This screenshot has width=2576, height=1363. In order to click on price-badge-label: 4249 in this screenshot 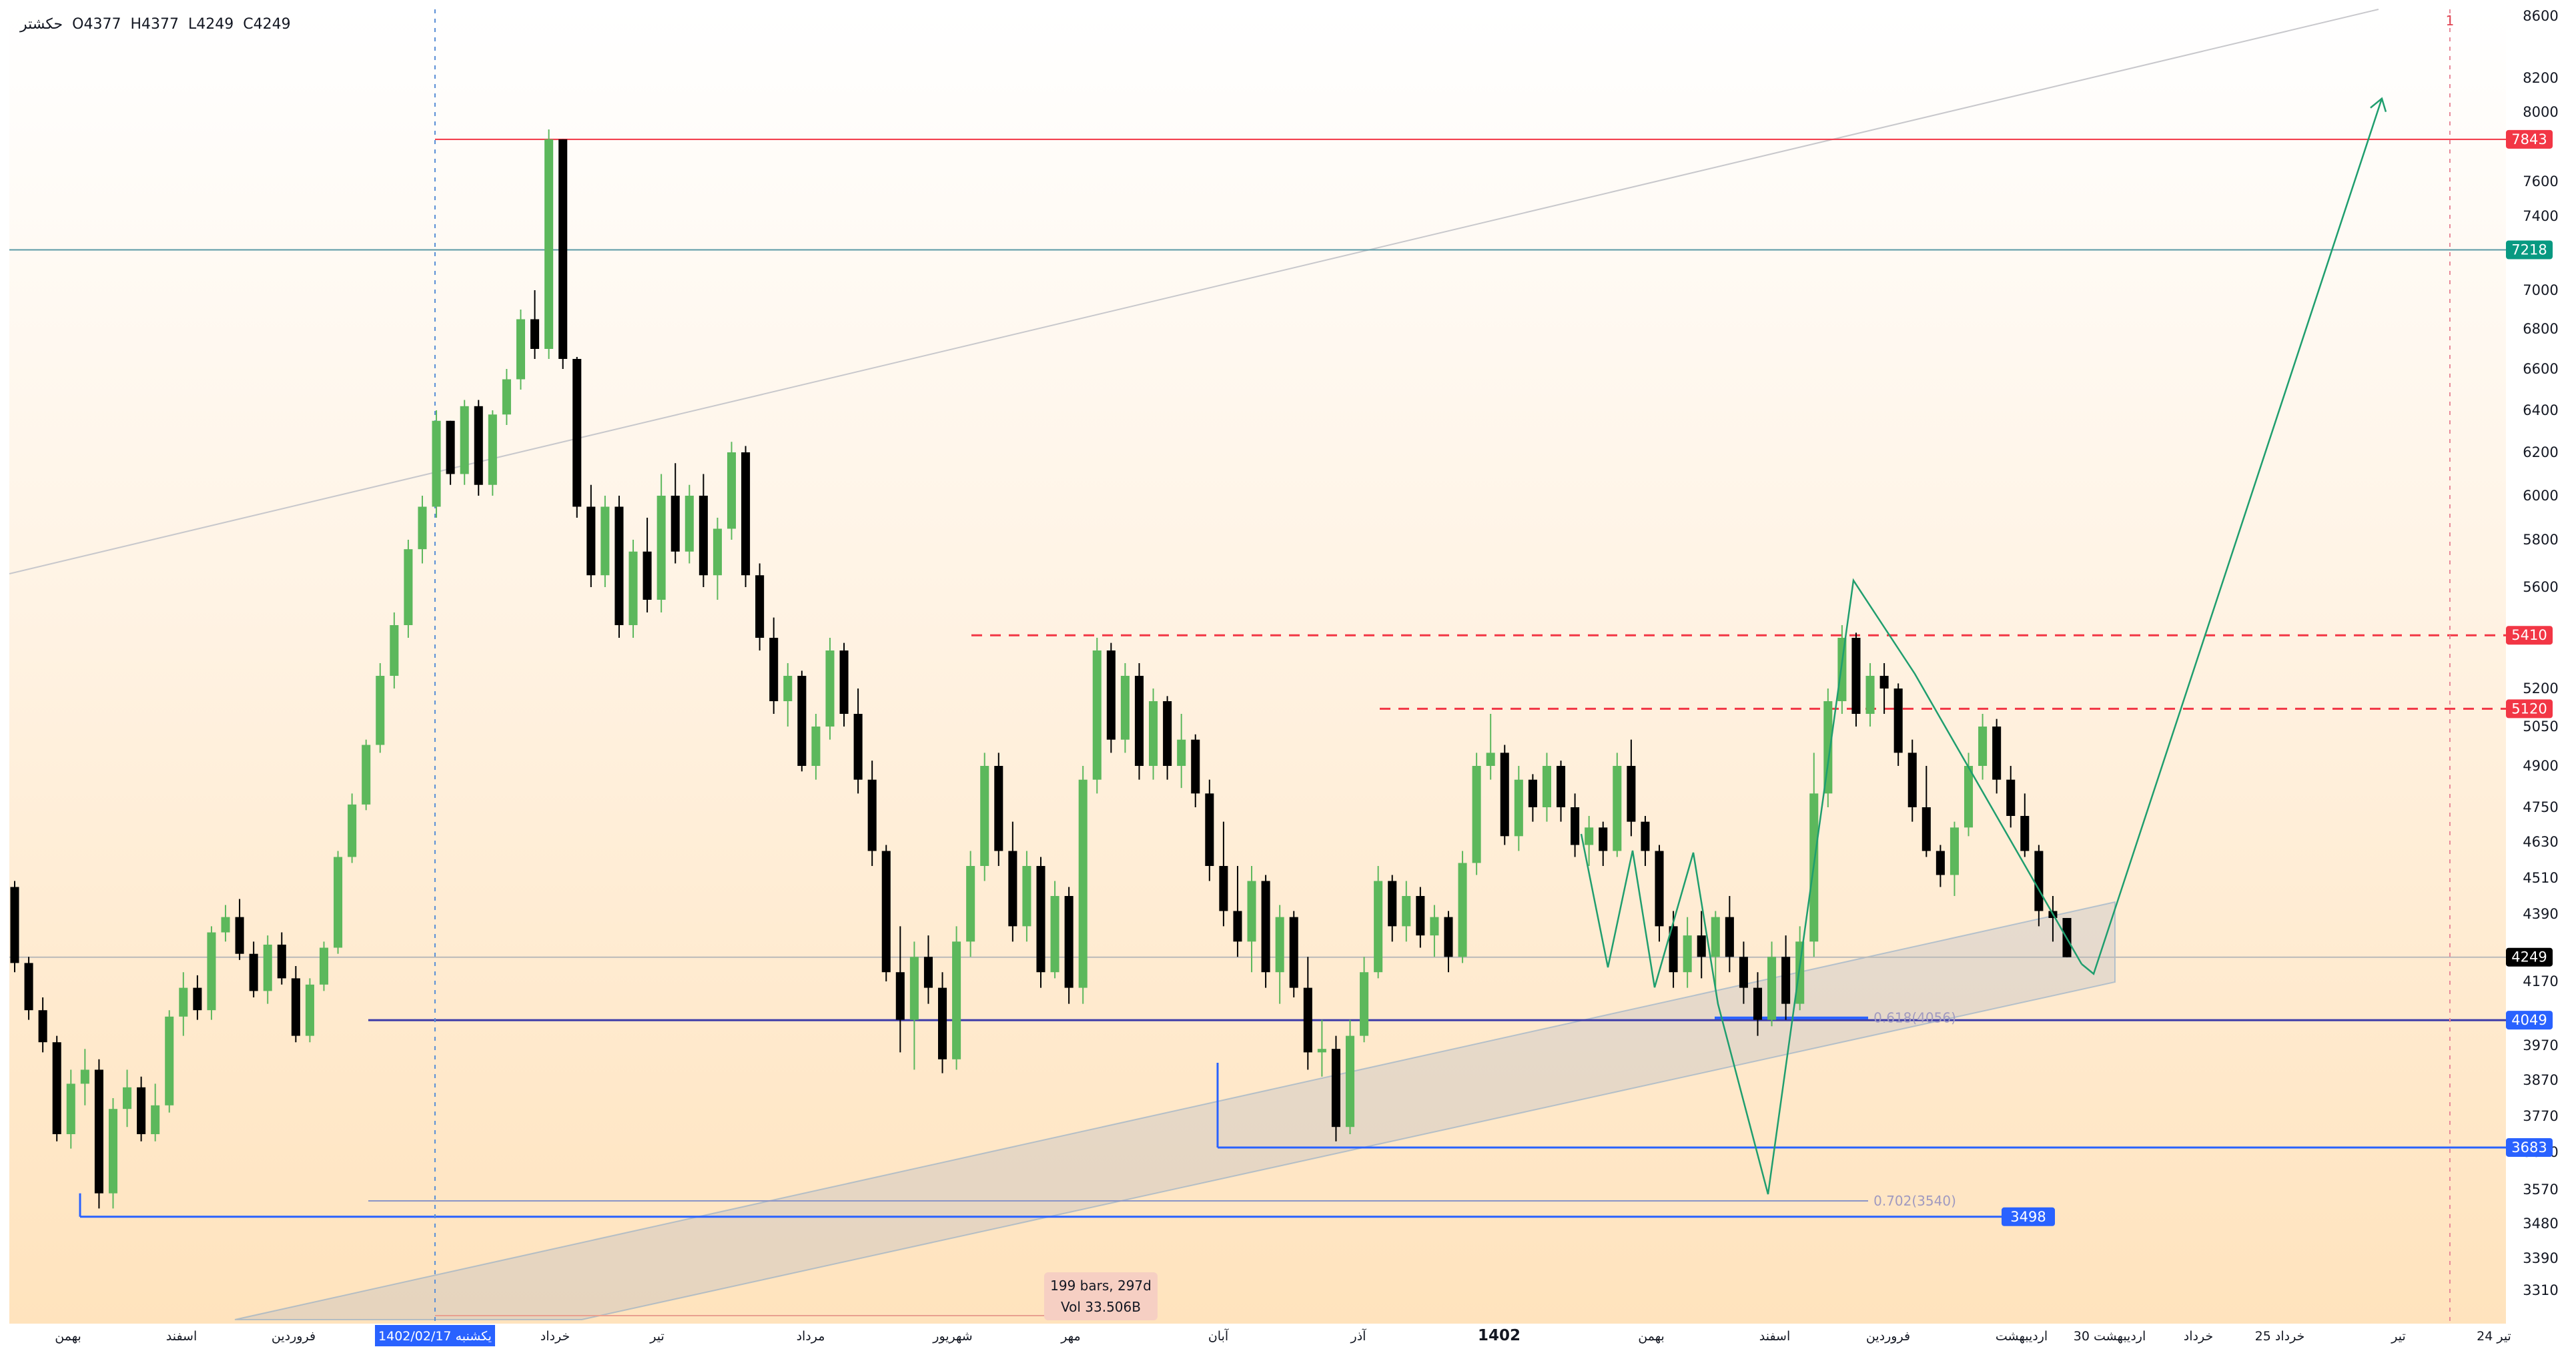, I will do `click(2529, 957)`.